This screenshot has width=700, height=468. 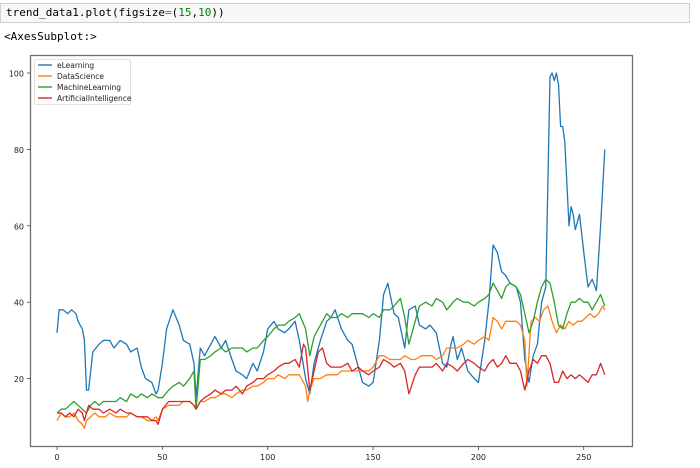 I want to click on code-open-paren: (, so click(x=175, y=12).